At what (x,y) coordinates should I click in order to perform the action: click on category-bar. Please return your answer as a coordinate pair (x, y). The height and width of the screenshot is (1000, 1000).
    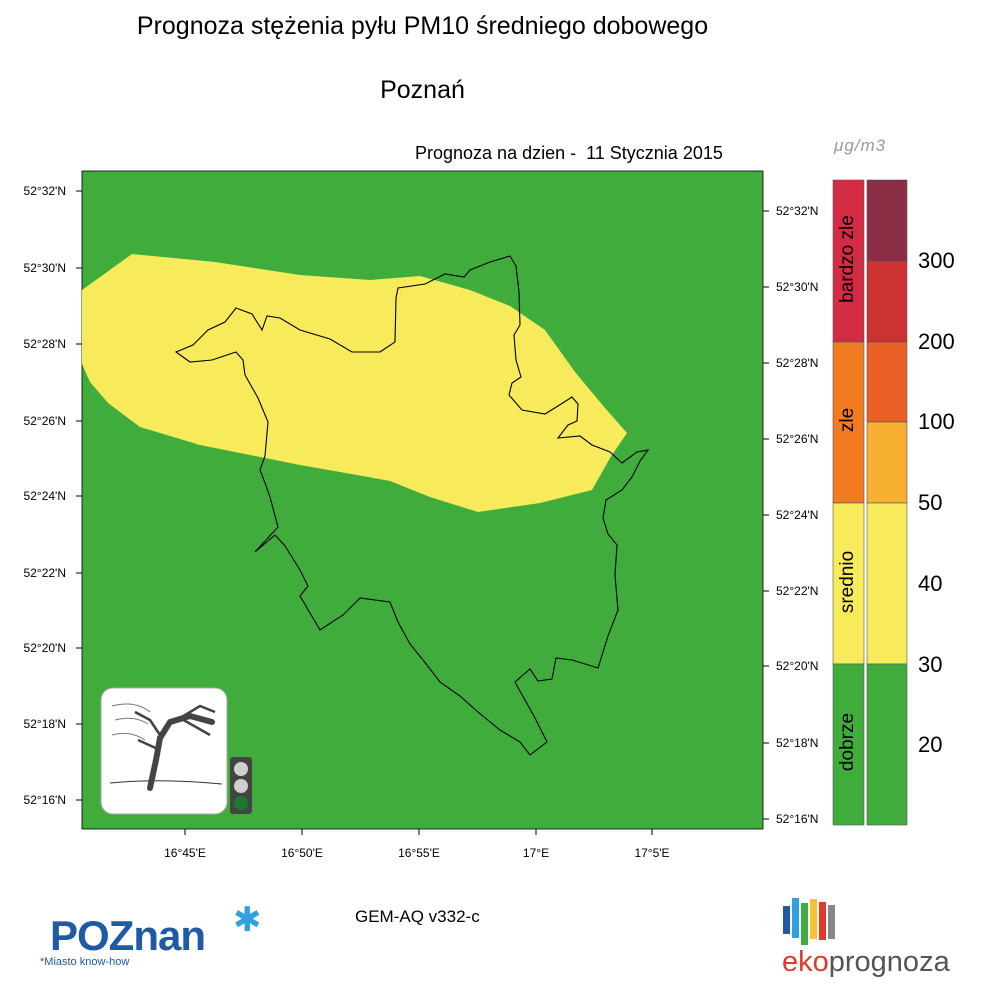
    Looking at the image, I should click on (848, 502).